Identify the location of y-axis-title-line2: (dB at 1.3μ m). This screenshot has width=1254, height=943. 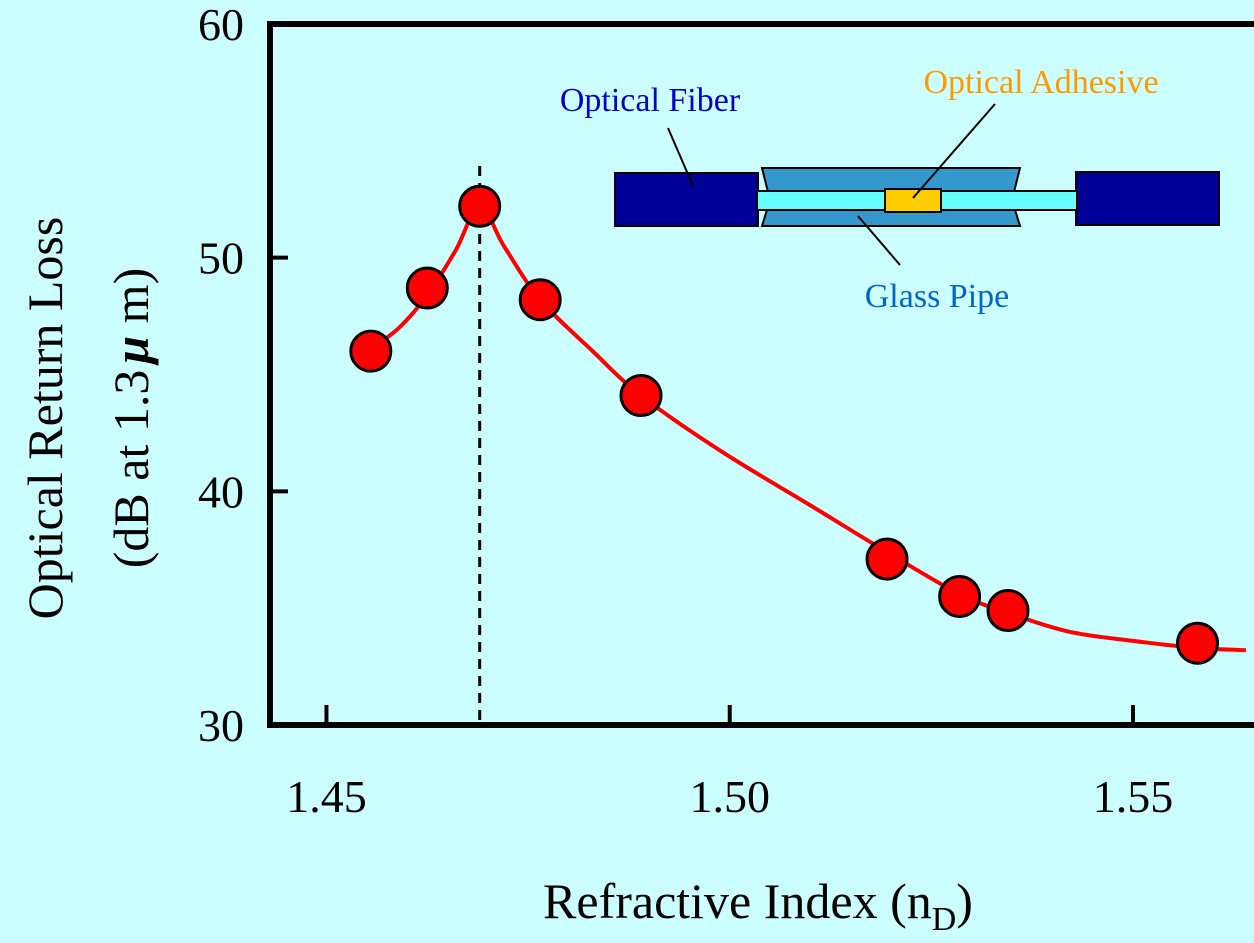
(131, 418).